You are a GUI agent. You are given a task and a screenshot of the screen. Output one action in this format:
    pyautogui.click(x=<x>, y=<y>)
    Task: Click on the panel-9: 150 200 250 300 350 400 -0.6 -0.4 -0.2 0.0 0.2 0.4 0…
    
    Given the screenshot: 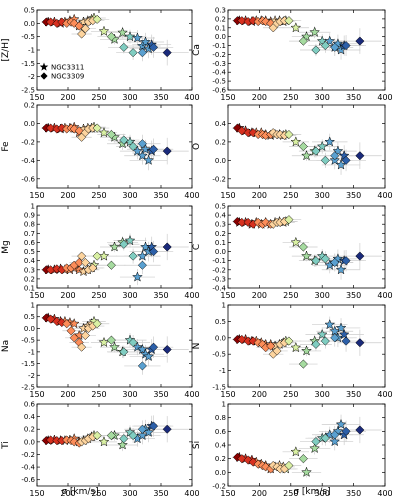 What is the action you would take?
    pyautogui.click(x=100, y=449)
    